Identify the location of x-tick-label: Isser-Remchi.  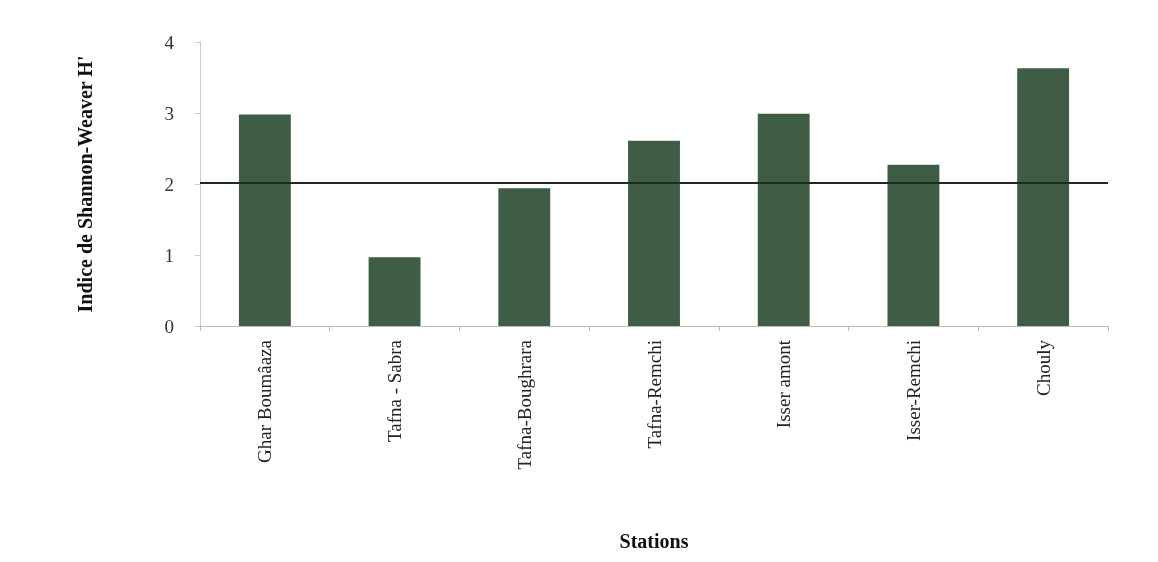
(913, 390).